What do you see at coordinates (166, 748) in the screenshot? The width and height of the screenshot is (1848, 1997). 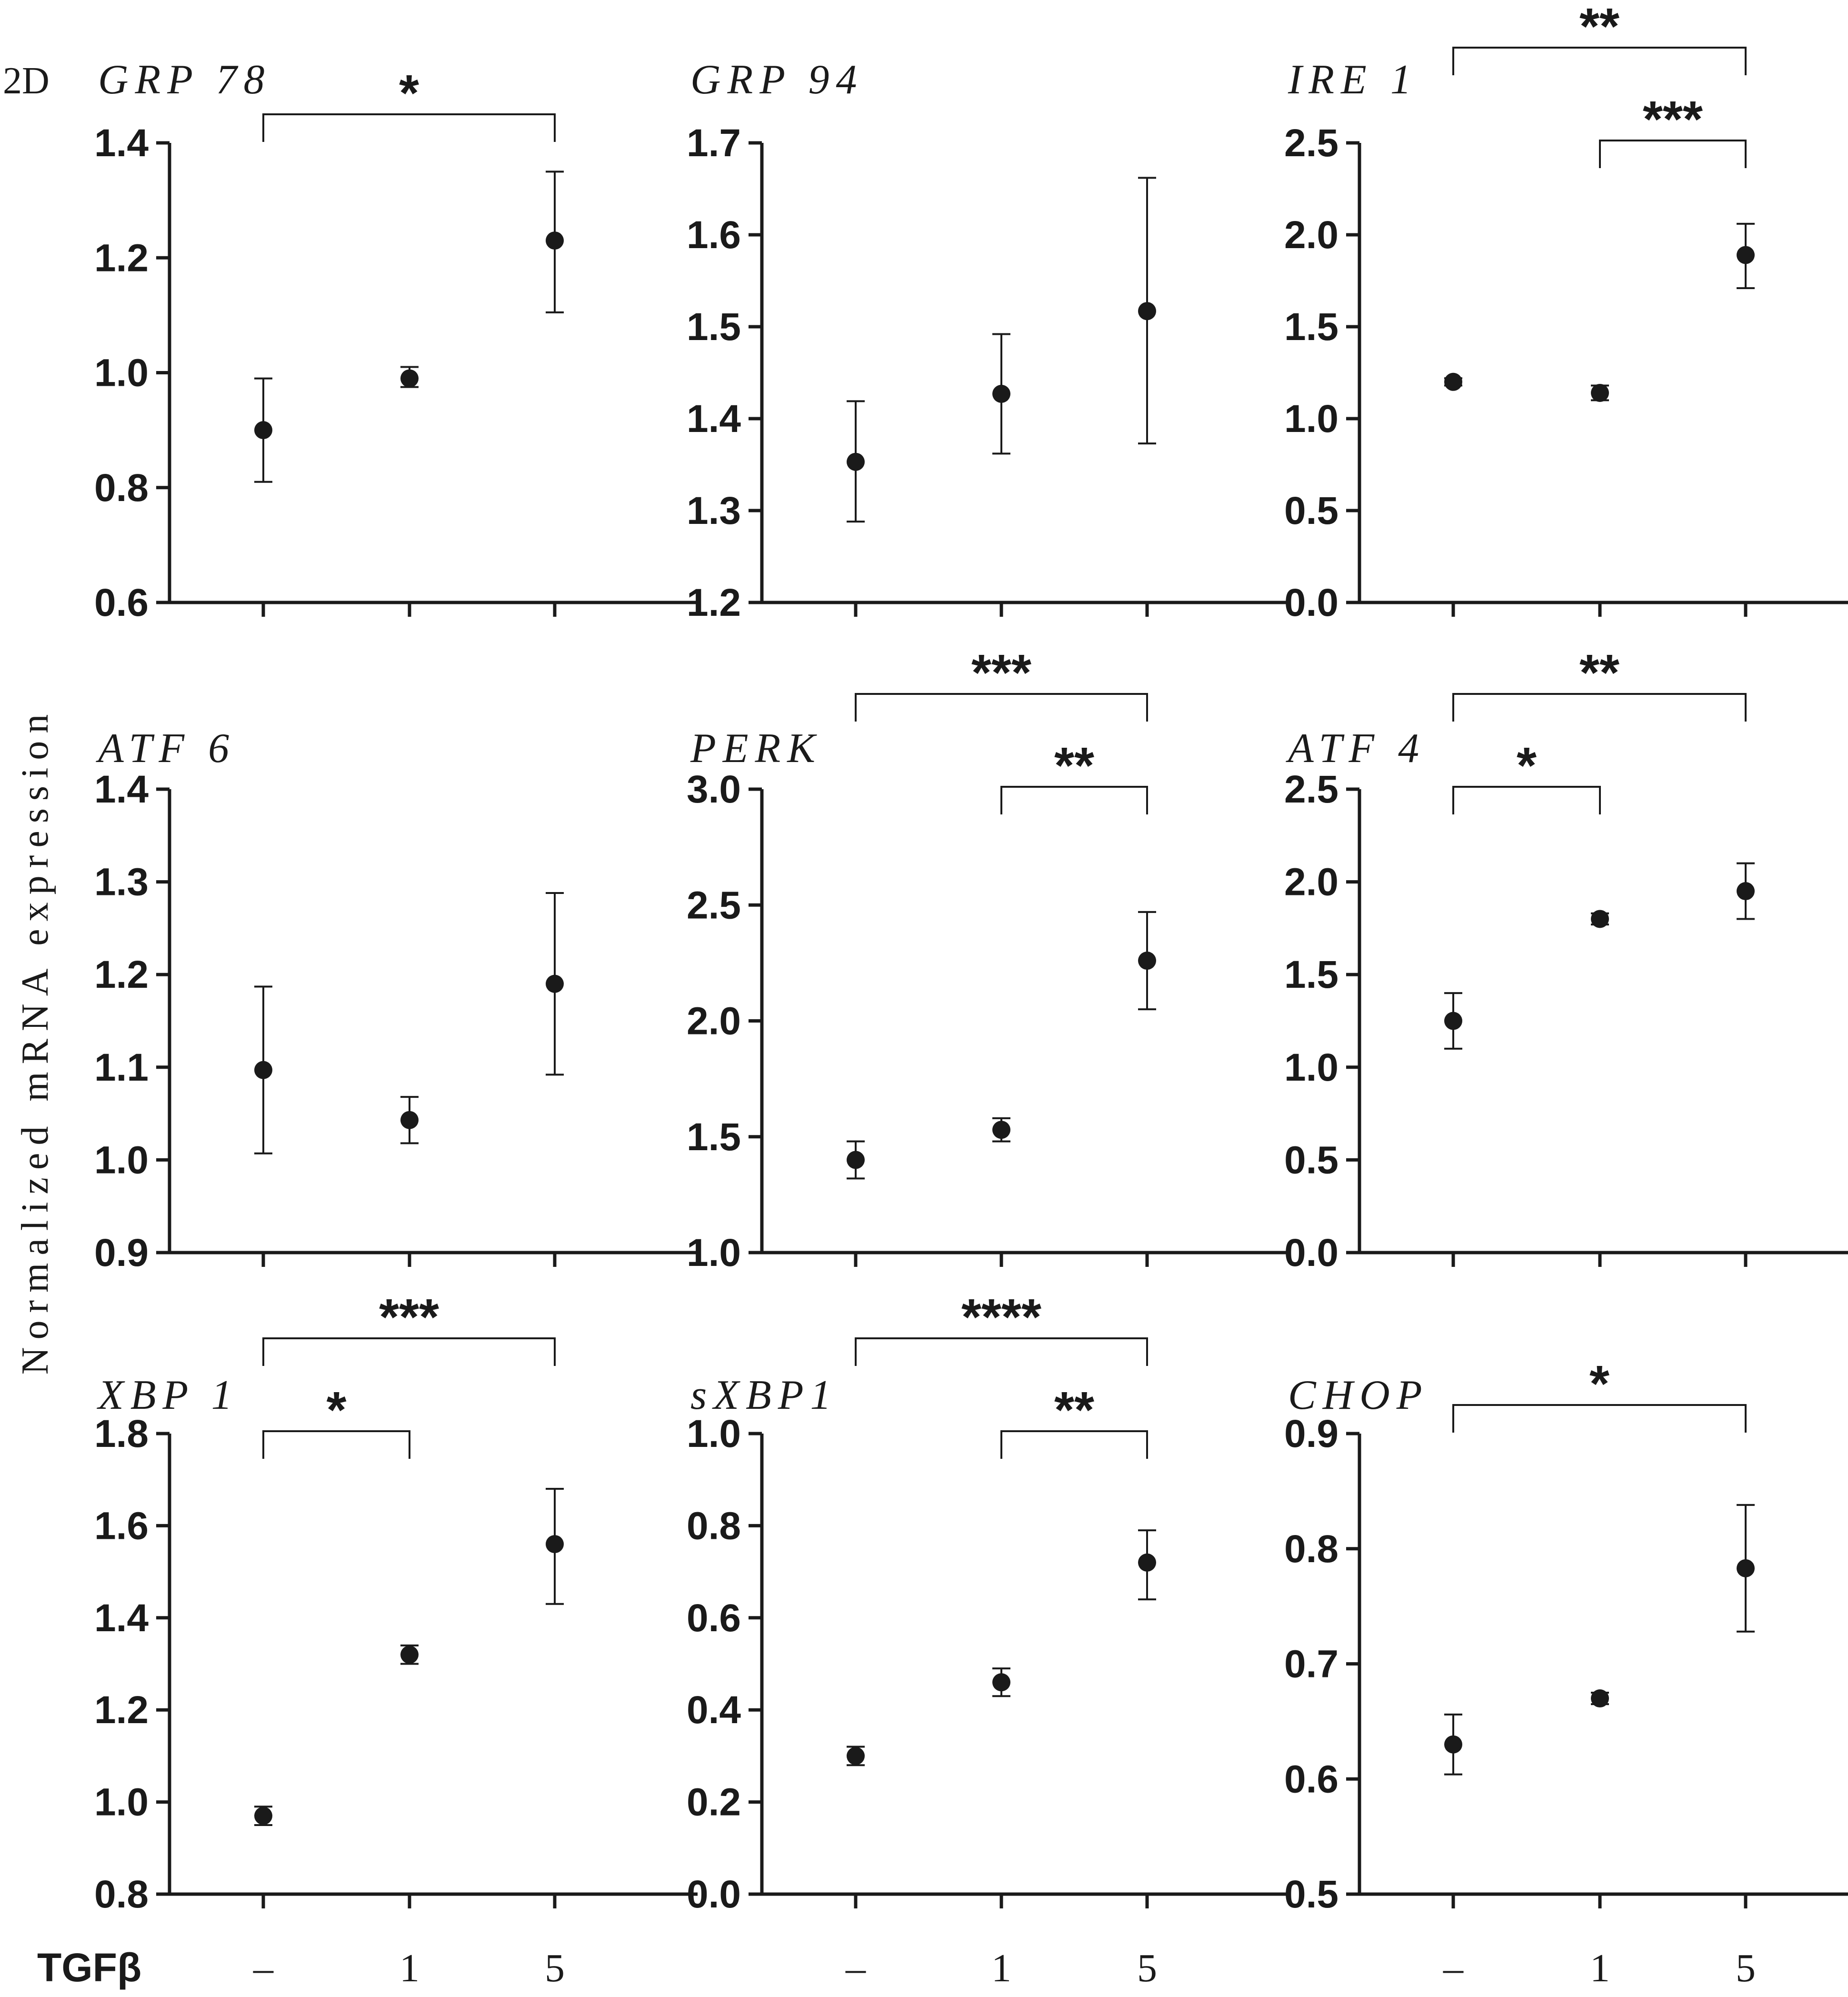 I see `panel-title: ATF 6` at bounding box center [166, 748].